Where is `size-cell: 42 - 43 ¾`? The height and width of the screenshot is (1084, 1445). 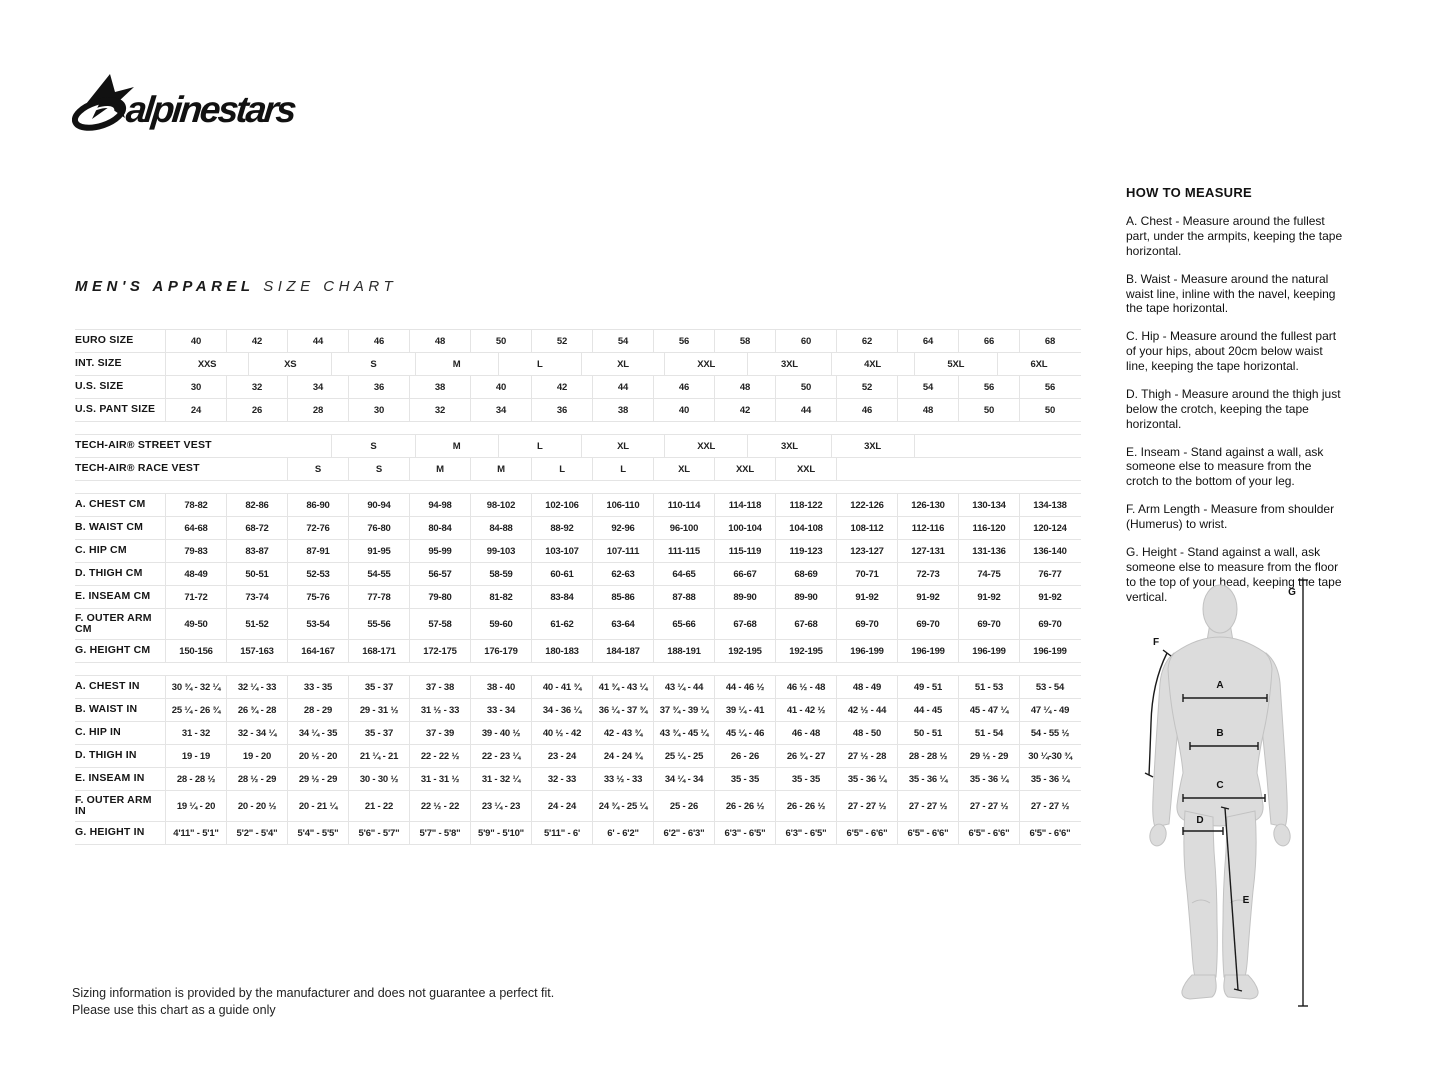
size-cell: 42 - 43 ¾ is located at coordinates (622, 733).